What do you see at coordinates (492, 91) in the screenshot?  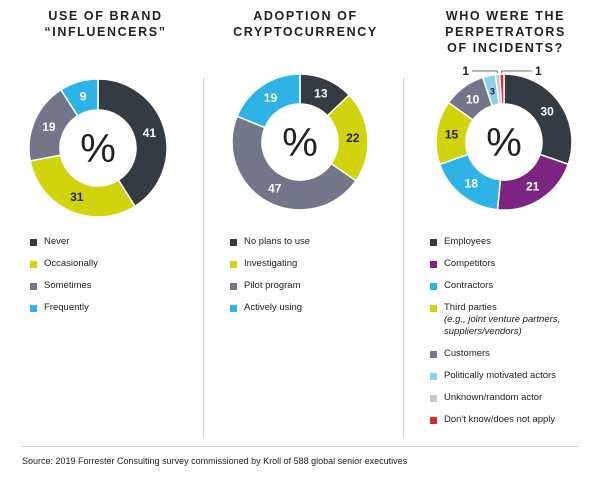 I see `data-label: 3` at bounding box center [492, 91].